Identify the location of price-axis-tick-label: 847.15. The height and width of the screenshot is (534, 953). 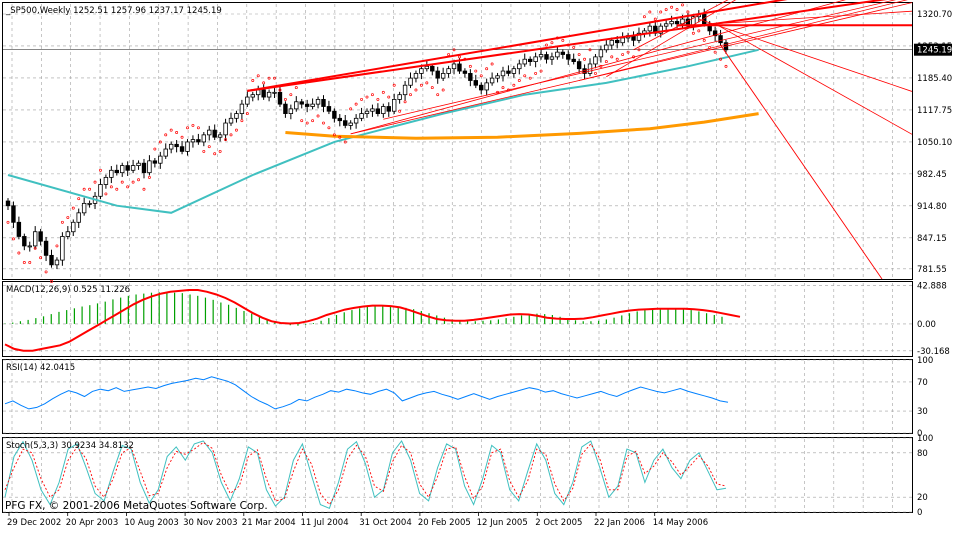
(932, 239).